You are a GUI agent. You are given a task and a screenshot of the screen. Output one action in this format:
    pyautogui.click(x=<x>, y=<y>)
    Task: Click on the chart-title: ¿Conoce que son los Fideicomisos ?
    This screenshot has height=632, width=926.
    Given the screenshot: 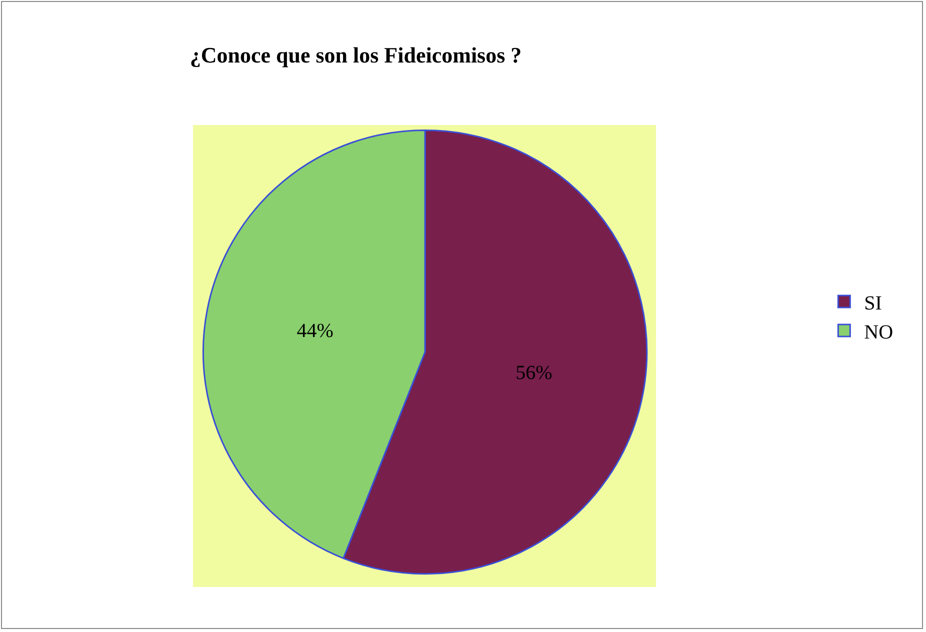 What is the action you would take?
    pyautogui.click(x=356, y=55)
    